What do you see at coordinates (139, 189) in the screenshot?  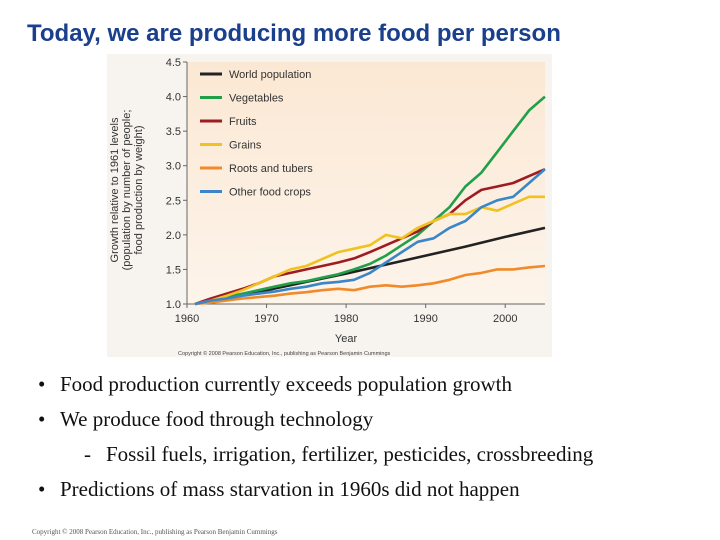 I see `y-axis-label: food production by weight)` at bounding box center [139, 189].